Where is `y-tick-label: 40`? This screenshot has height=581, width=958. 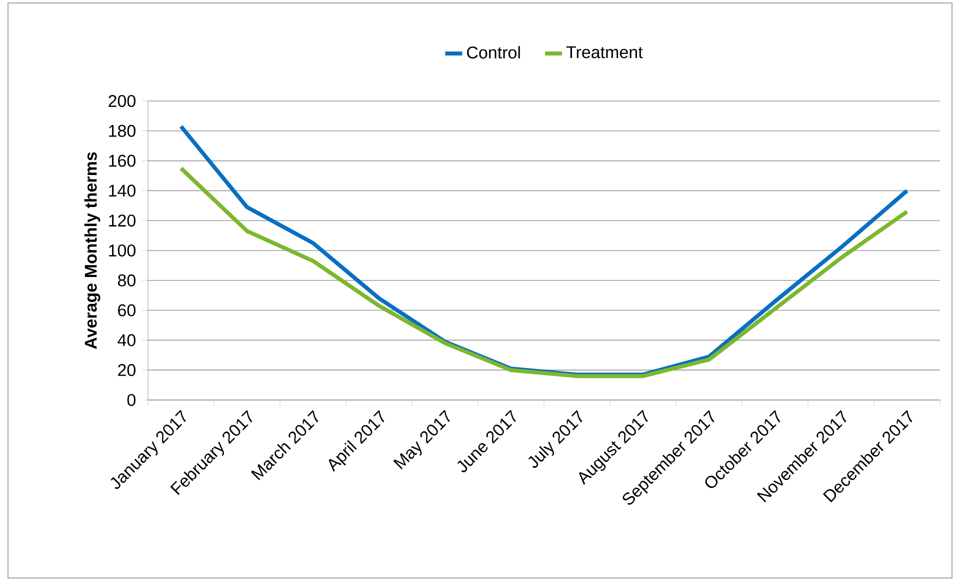
y-tick-label: 40 is located at coordinates (127, 340).